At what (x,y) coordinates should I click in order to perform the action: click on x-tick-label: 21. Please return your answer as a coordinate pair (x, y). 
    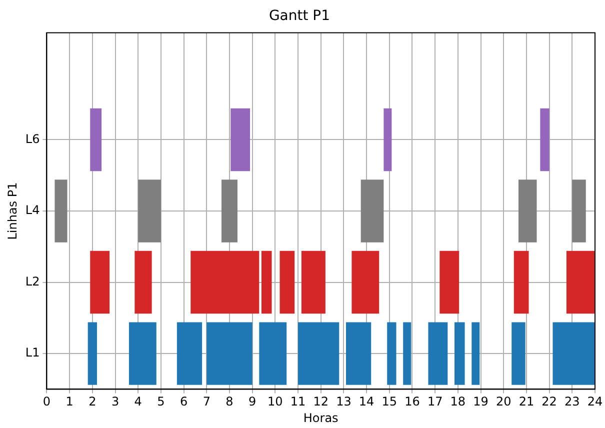
    Looking at the image, I should click on (526, 401).